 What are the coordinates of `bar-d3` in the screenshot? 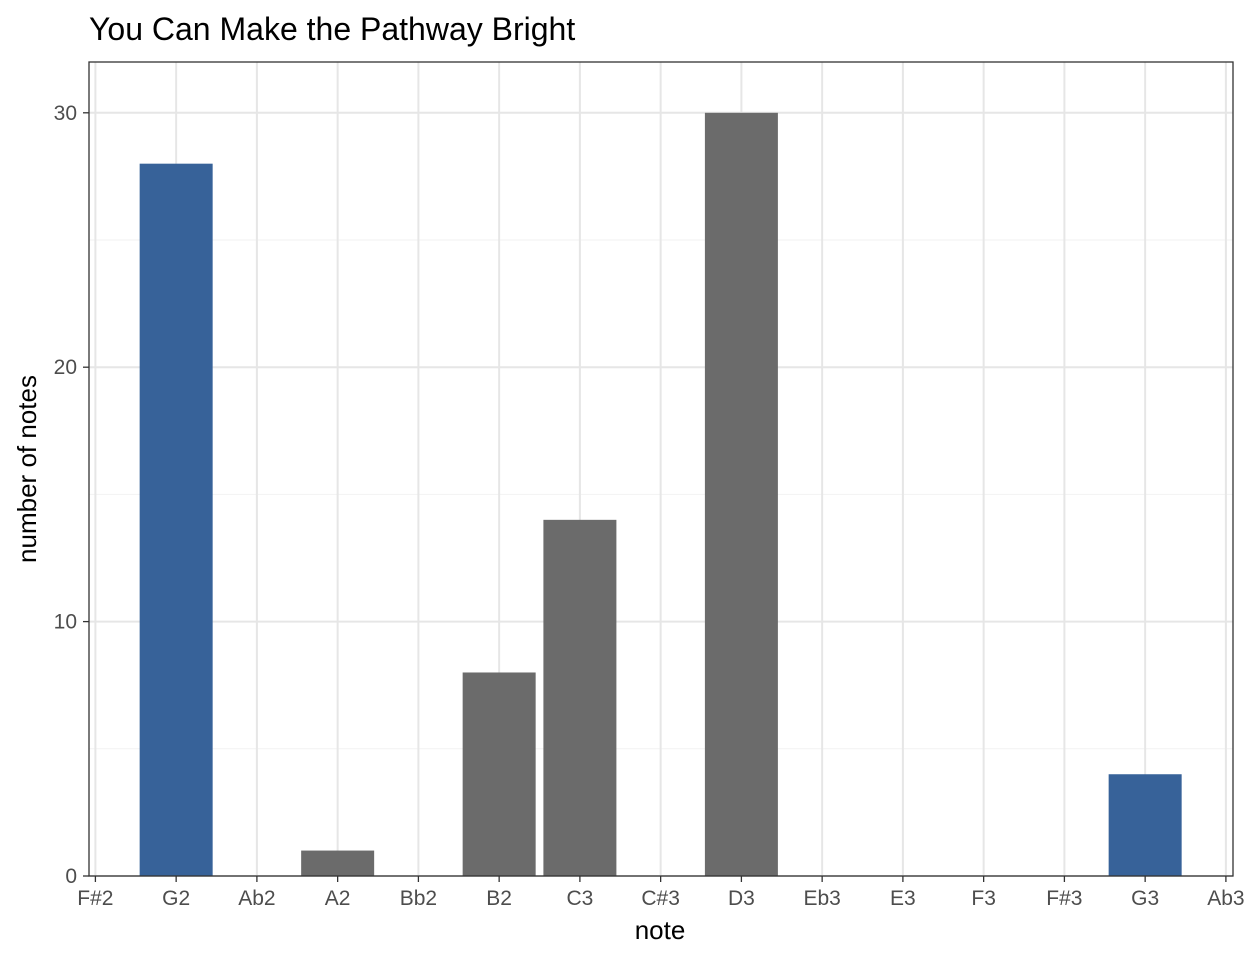 It's located at (741, 494).